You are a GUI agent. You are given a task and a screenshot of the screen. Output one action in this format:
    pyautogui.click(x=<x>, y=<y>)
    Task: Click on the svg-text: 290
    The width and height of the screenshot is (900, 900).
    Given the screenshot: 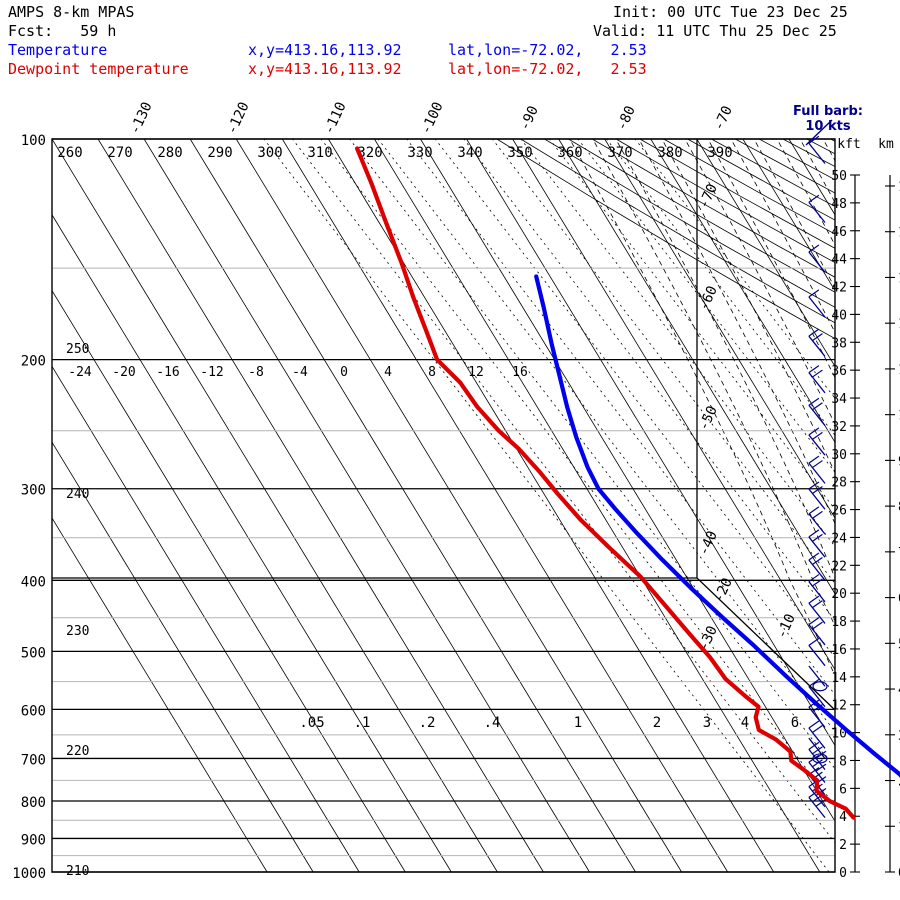 What is the action you would take?
    pyautogui.click(x=219, y=153)
    